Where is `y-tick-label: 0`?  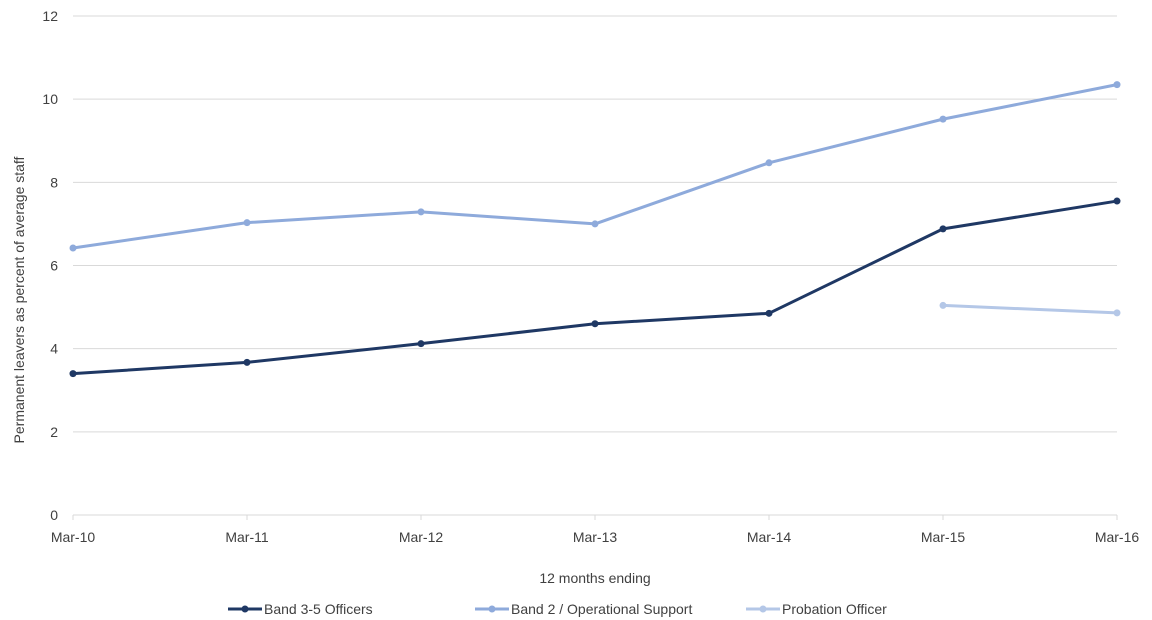
y-tick-label: 0 is located at coordinates (54, 515).